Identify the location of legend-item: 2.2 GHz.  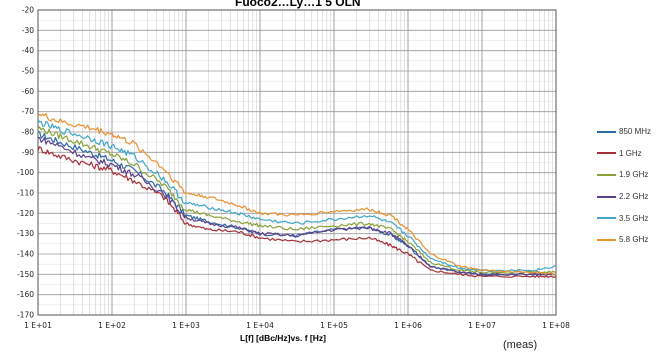
(633, 197).